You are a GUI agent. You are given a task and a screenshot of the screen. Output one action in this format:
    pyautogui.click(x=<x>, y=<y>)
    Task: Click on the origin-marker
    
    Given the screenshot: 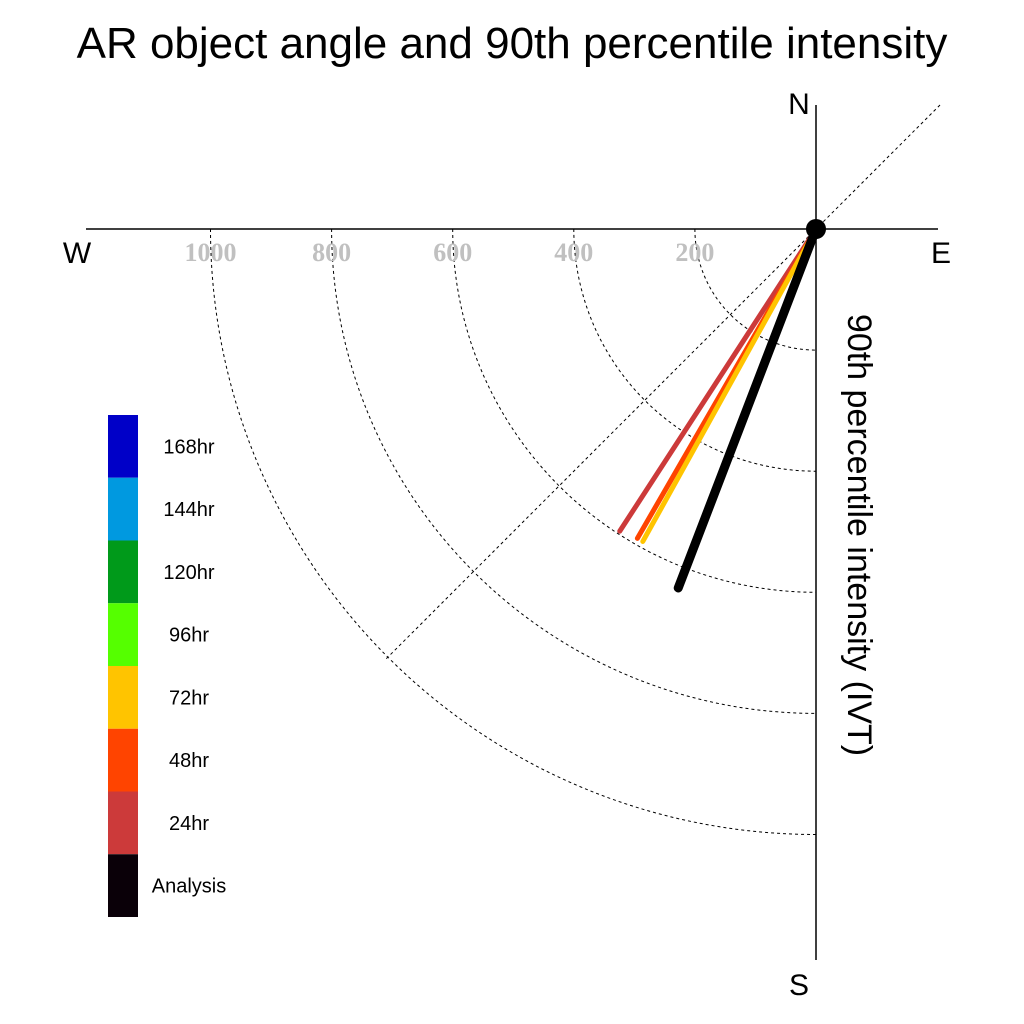 What is the action you would take?
    pyautogui.click(x=816, y=229)
    